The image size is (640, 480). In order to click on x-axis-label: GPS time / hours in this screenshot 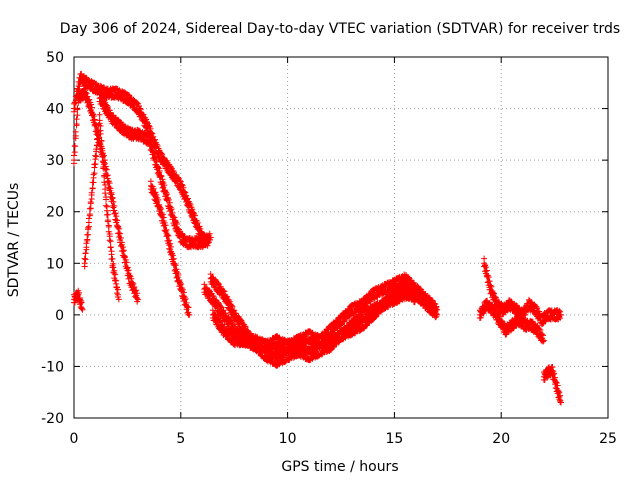, I will do `click(339, 467)`.